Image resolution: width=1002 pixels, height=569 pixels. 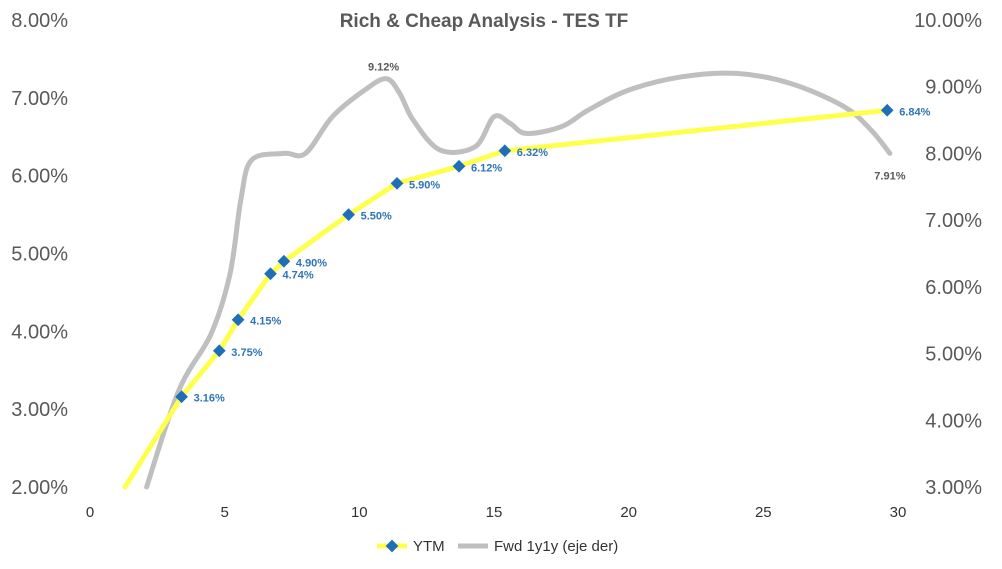 What do you see at coordinates (90, 512) in the screenshot?
I see `x-tick-label: 0` at bounding box center [90, 512].